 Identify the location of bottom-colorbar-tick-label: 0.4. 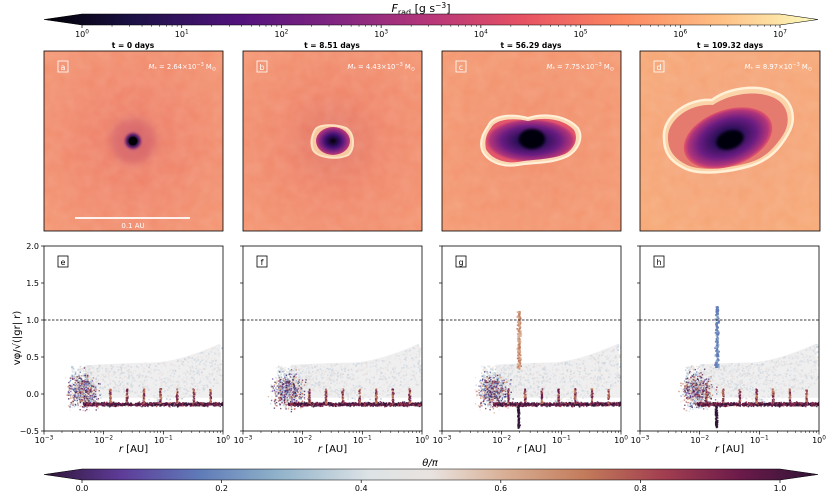
(361, 488).